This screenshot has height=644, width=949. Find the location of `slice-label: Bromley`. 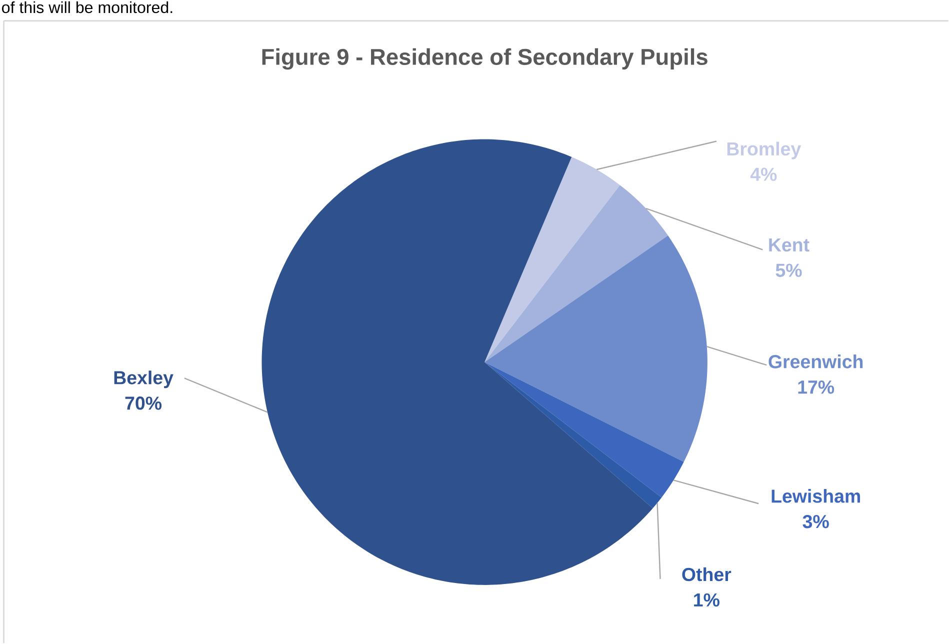

slice-label: Bromley is located at coordinates (764, 151).